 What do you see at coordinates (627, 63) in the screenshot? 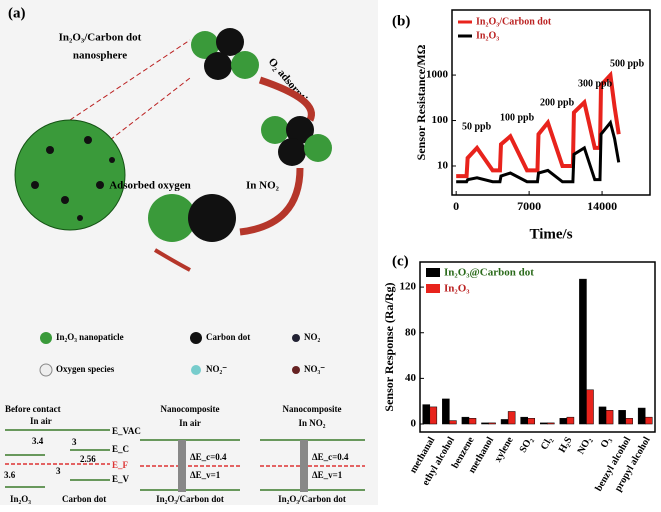
I see `annotation: 500 ppb` at bounding box center [627, 63].